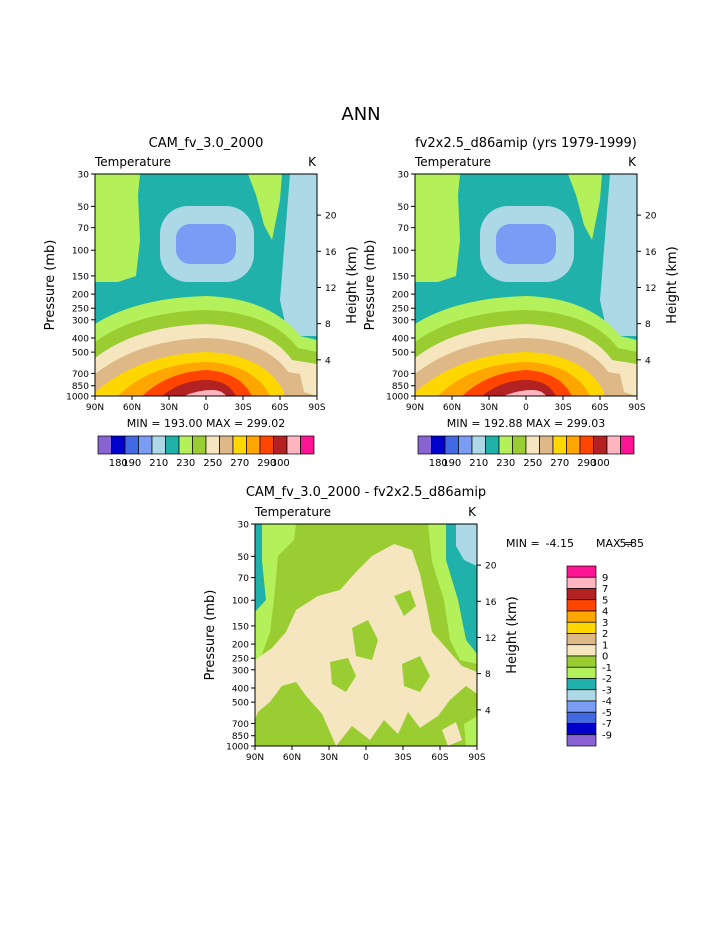  Describe the element at coordinates (523, 543) in the screenshot. I see `min-label: MIN =` at that location.